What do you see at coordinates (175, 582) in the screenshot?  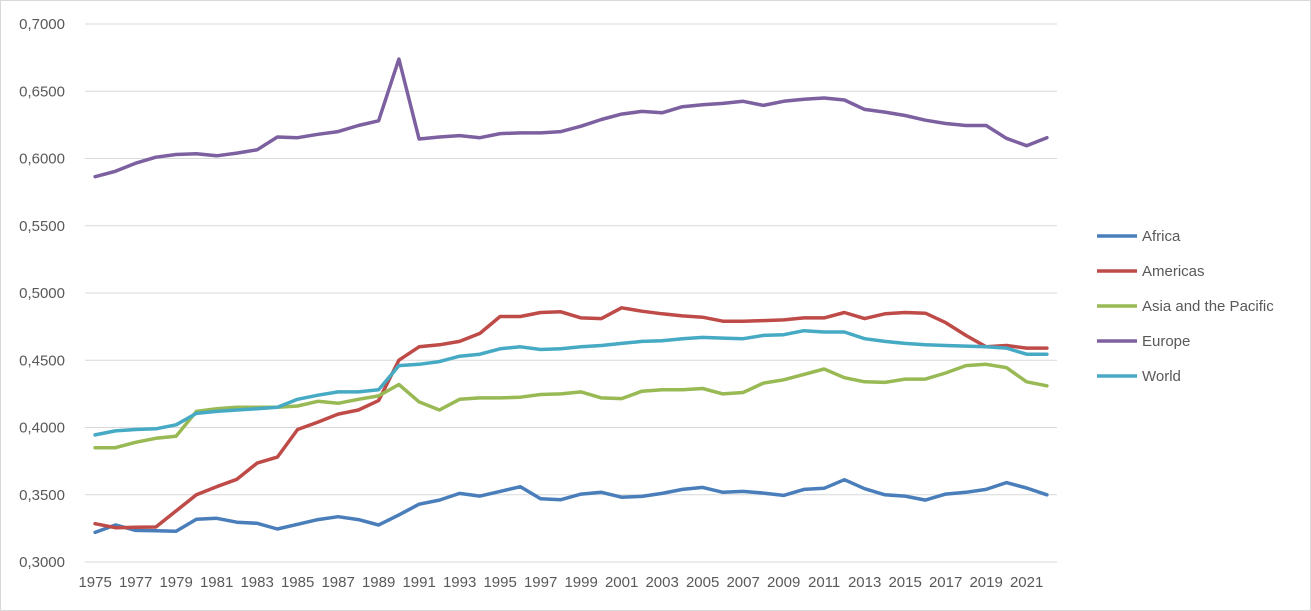 I see `x-tick-label: 1979` at bounding box center [175, 582].